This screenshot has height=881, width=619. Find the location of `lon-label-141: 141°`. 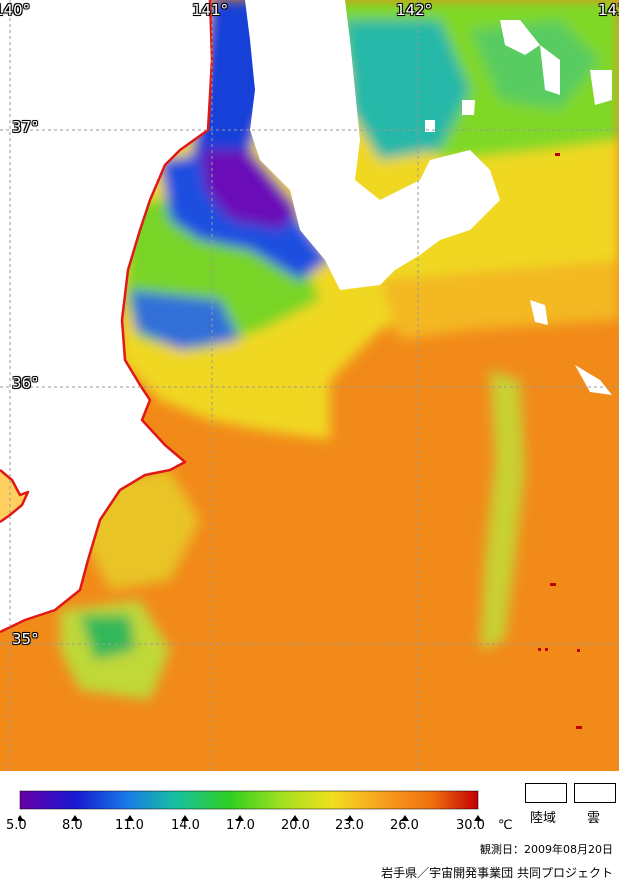

lon-label-141: 141° is located at coordinates (210, 10).